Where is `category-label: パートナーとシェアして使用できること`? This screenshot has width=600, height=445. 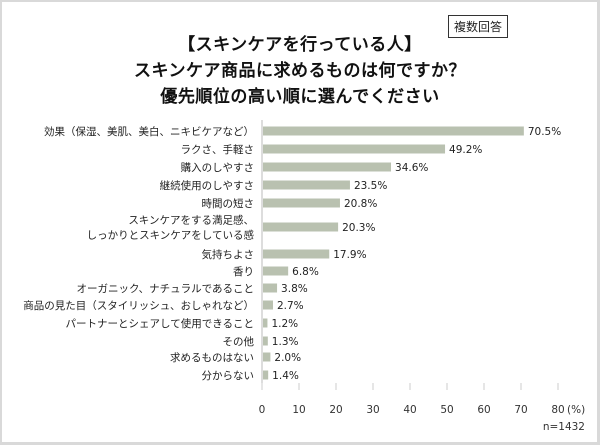 category-label: パートナーとシェアして使用できること is located at coordinates (160, 323).